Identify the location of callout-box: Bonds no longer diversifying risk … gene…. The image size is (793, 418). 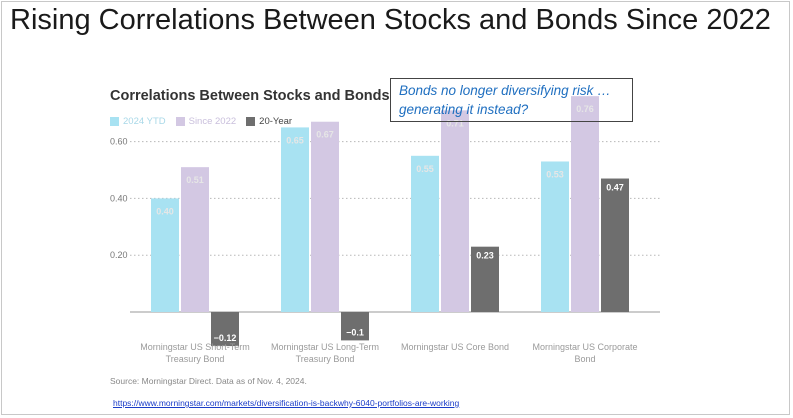
(511, 100).